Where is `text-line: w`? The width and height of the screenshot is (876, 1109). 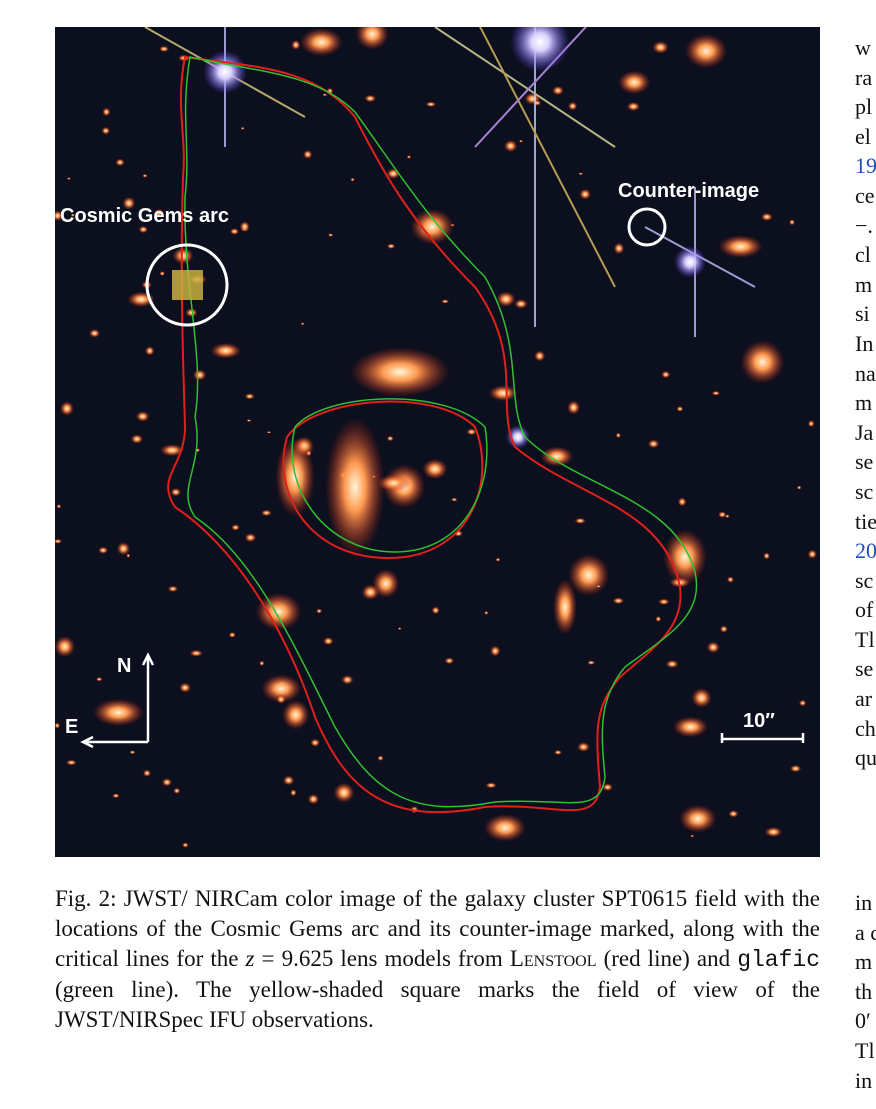 text-line: w is located at coordinates (863, 47).